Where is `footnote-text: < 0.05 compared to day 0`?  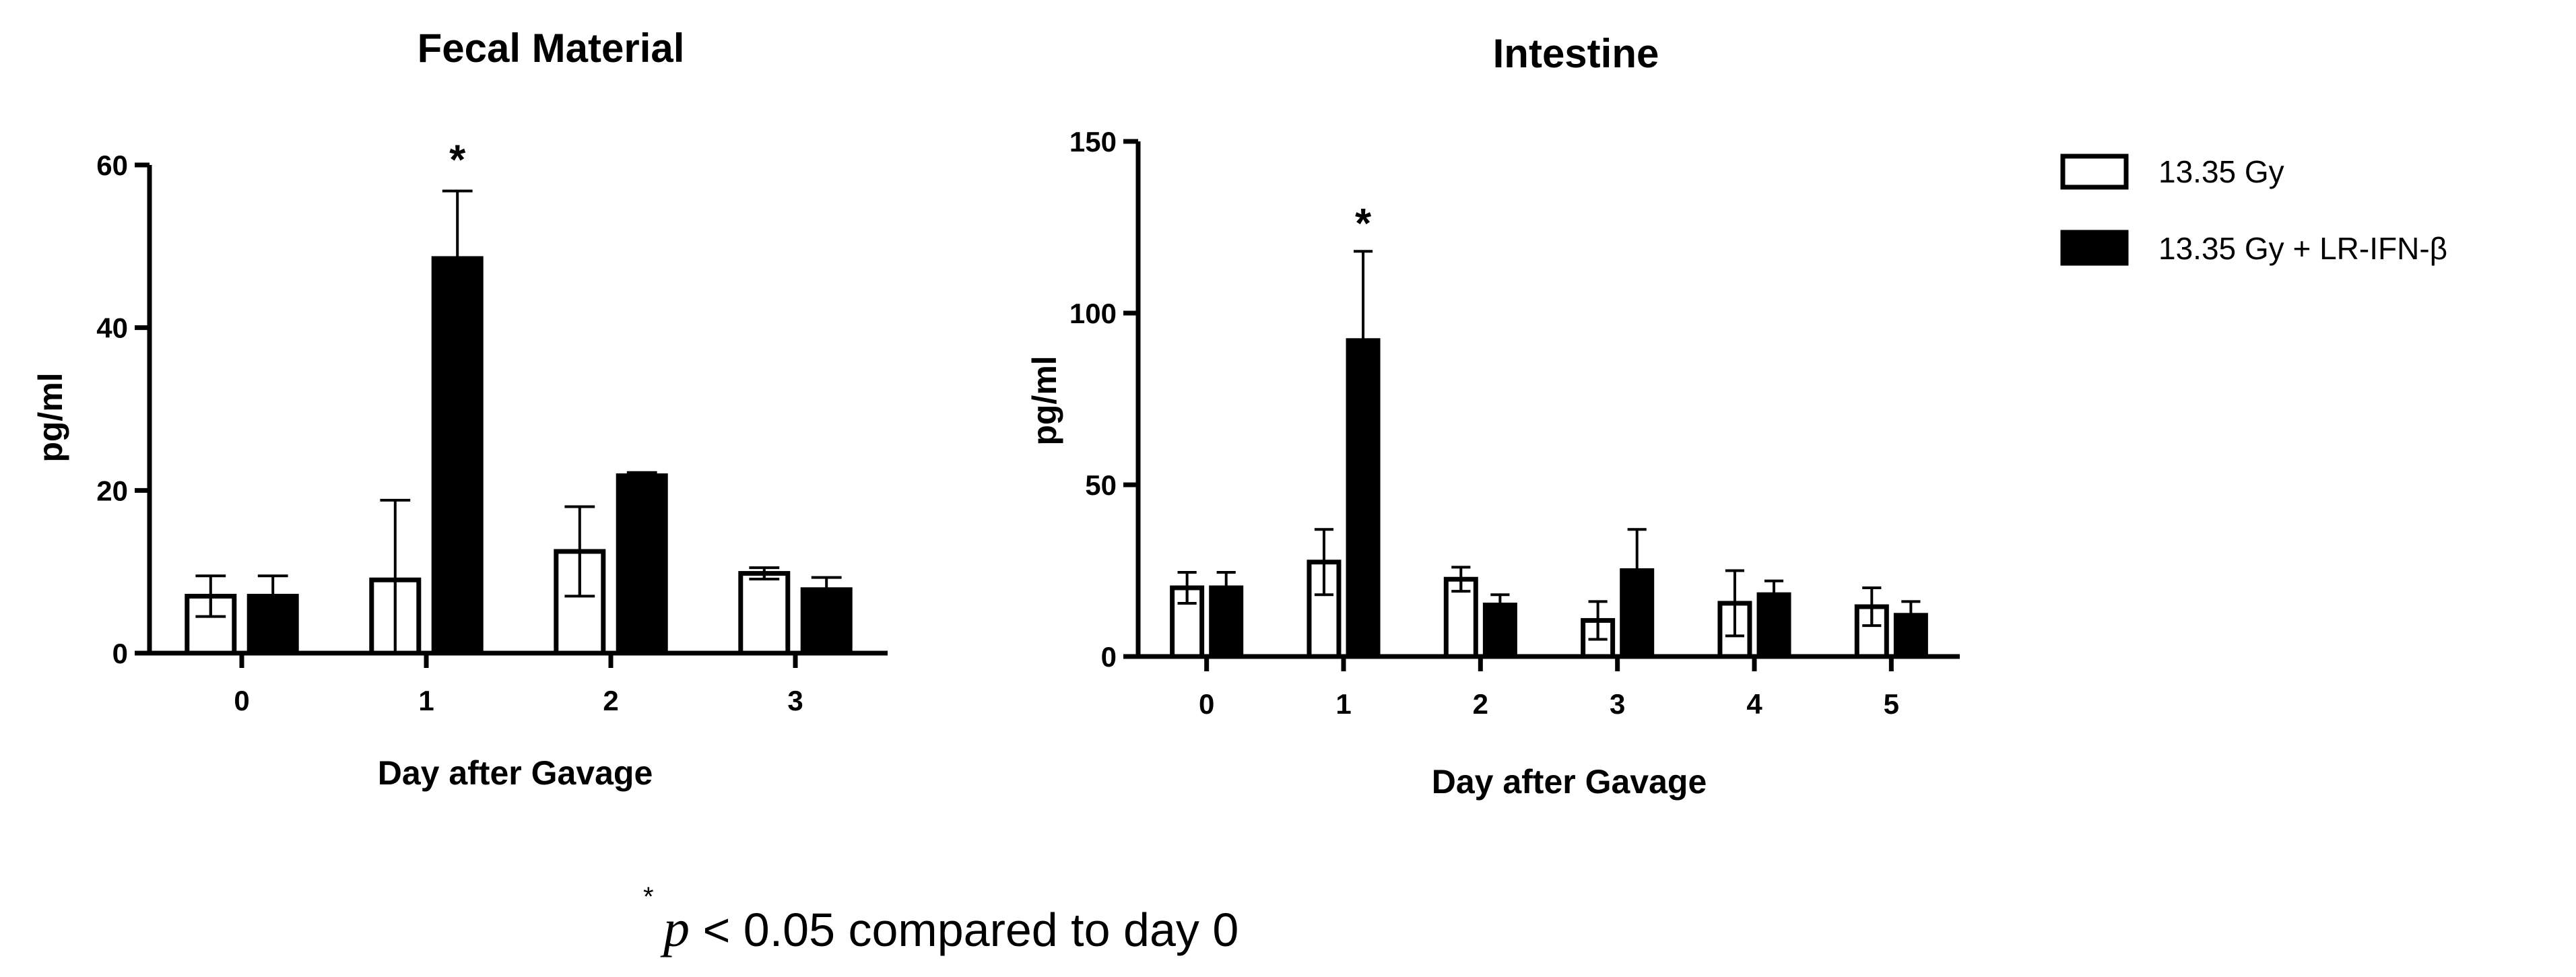
footnote-text: < 0.05 compared to day 0 is located at coordinates (964, 930).